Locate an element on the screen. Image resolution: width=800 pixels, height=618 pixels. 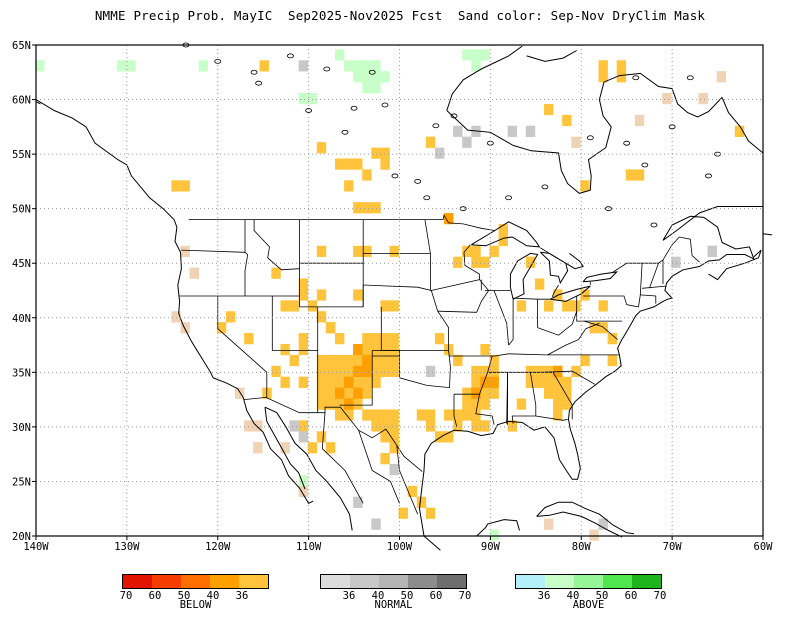
legend-above-ticks: 36 40 50 60 70 is located at coordinates (591, 595).